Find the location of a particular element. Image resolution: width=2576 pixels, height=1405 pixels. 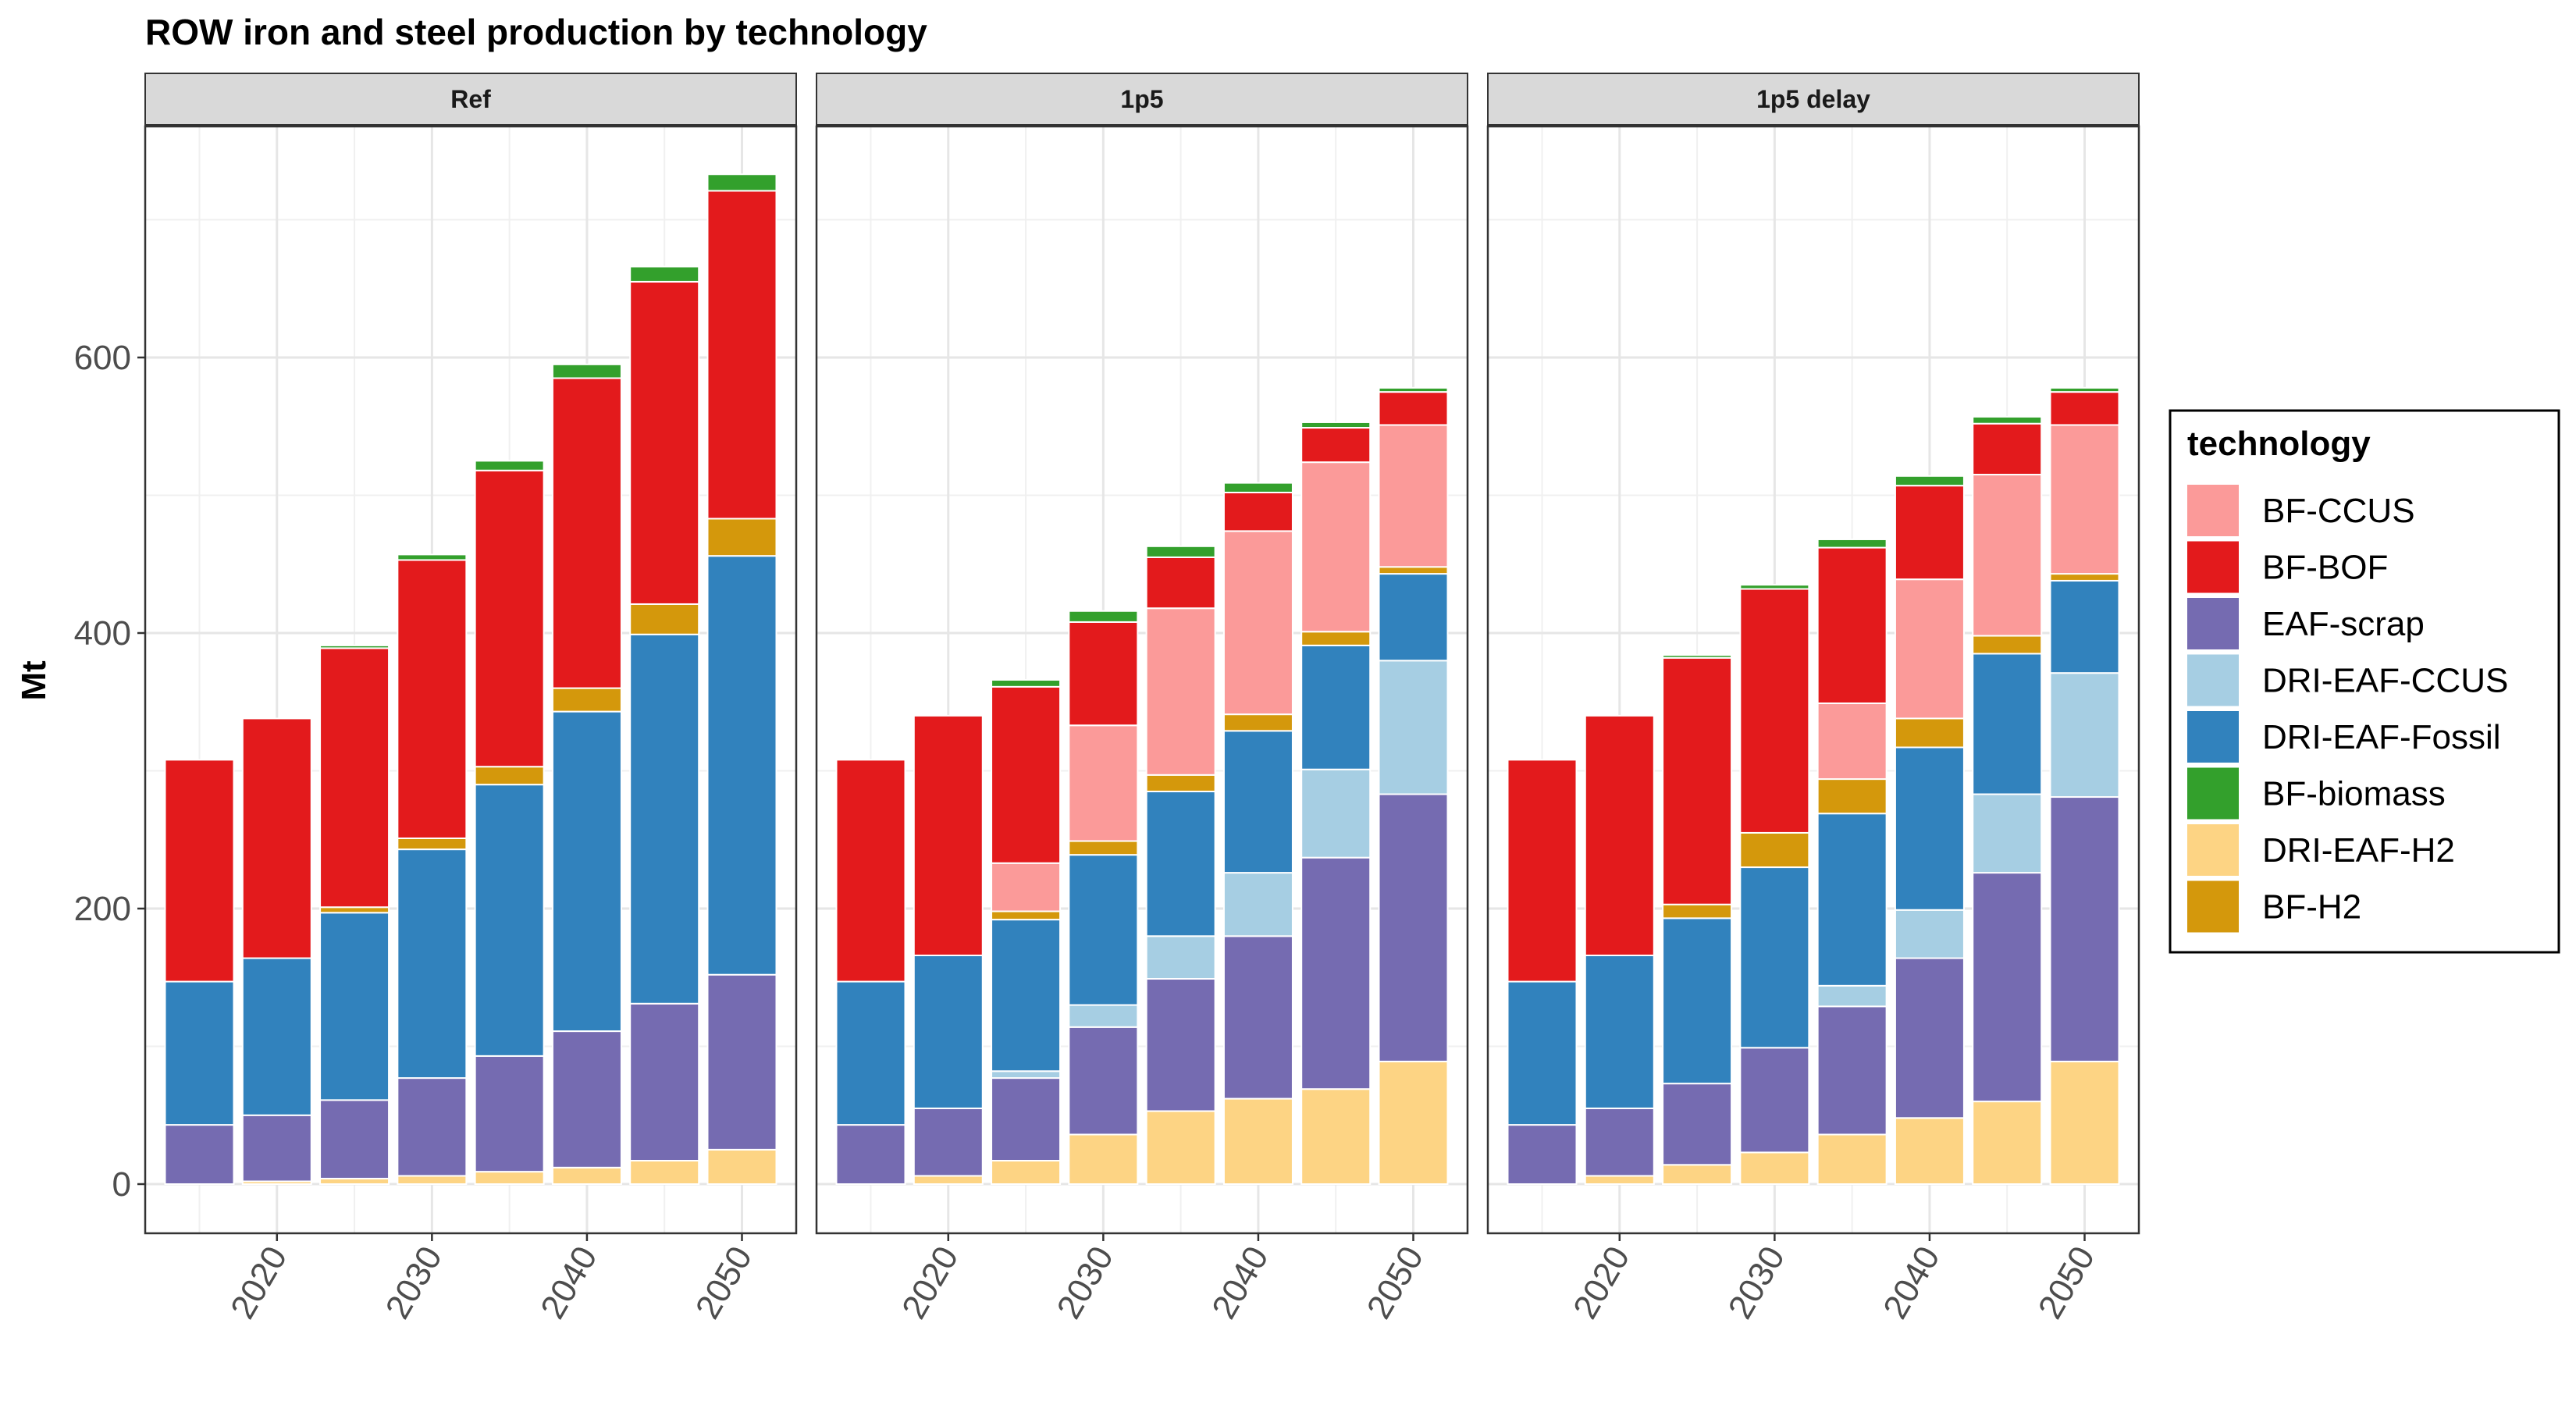

legend-label: EAF-scrap is located at coordinates (2343, 624).